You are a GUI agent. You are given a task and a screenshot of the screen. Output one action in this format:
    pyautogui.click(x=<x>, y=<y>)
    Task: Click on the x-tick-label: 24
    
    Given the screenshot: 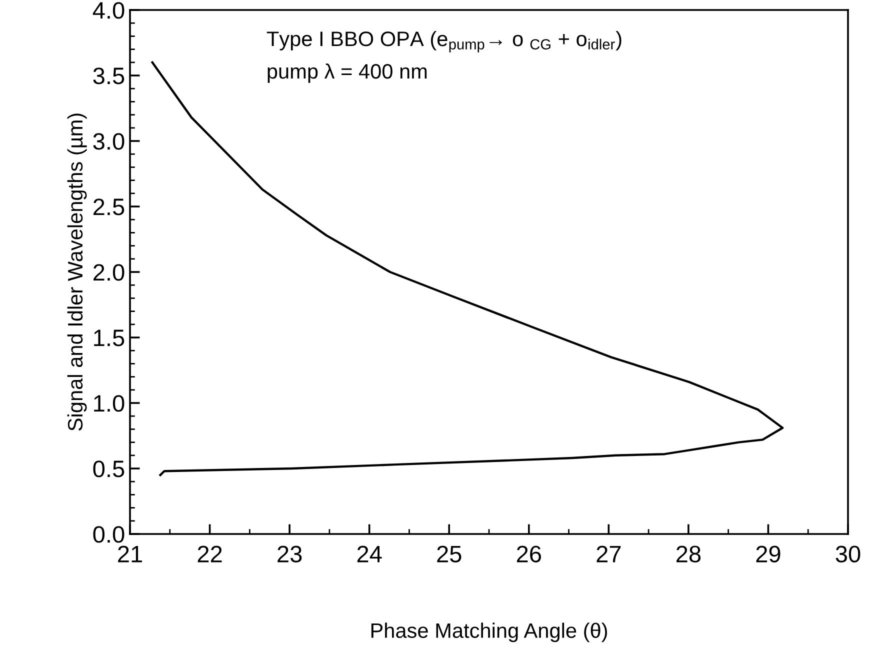 What is the action you would take?
    pyautogui.click(x=369, y=554)
    